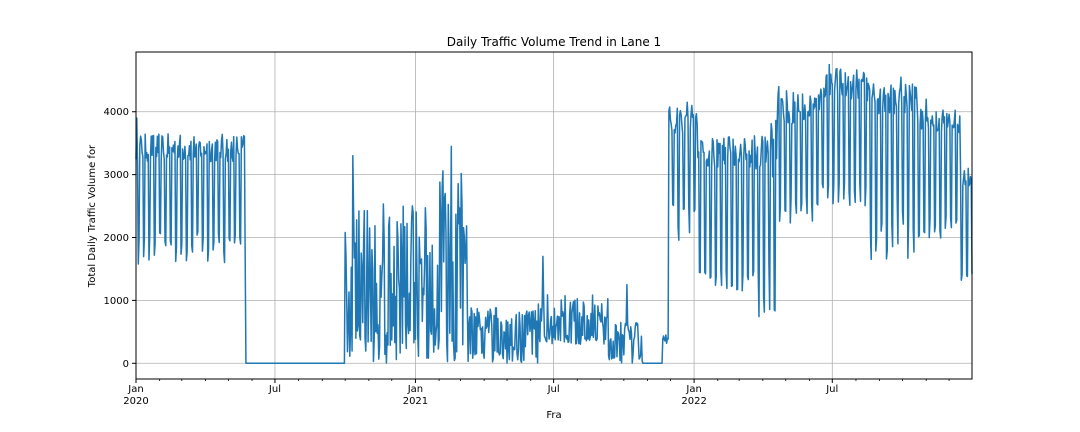  I want to click on y-axis: 0 1000 2000 3000 4000, so click(120, 238).